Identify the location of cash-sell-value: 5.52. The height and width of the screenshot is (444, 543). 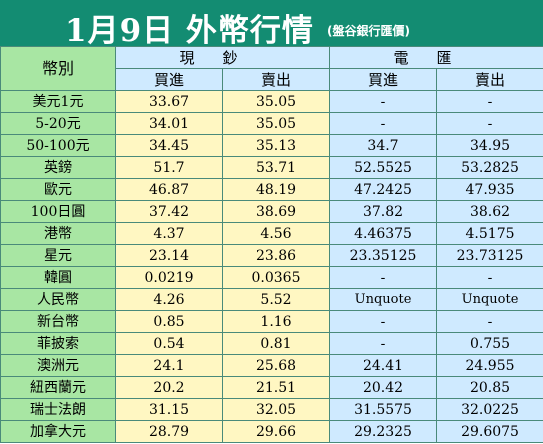
(276, 299).